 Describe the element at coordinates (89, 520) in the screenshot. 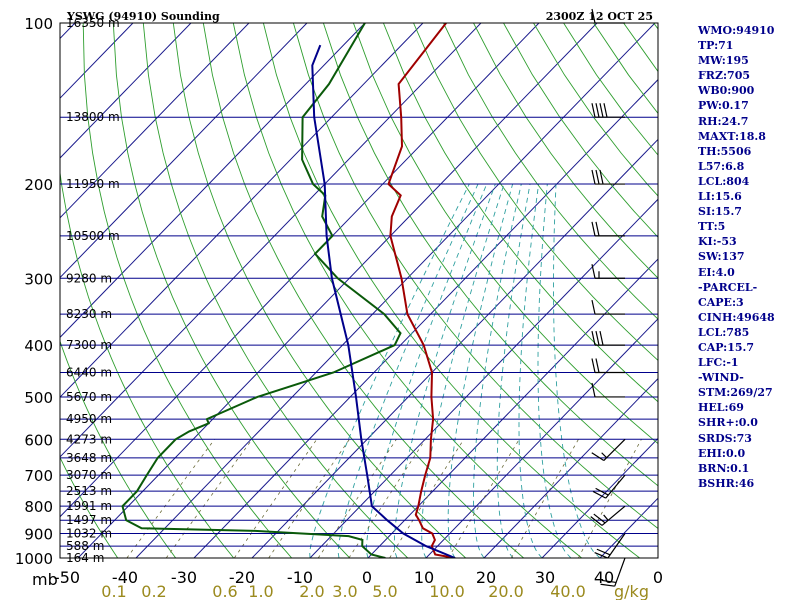

I see `height-label: 1497 m` at that location.